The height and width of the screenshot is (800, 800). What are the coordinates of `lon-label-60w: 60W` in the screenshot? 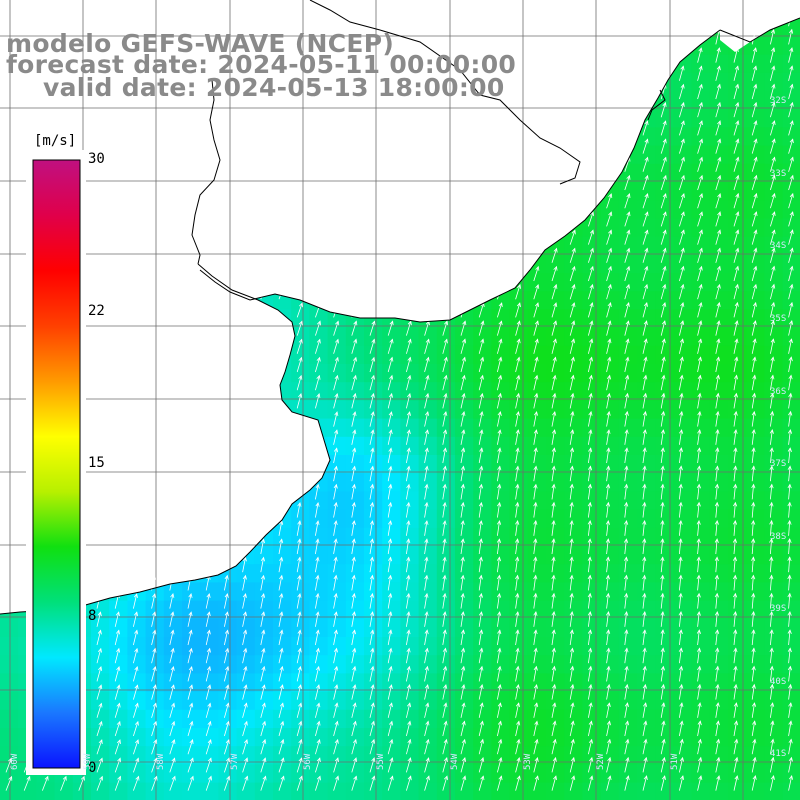 It's located at (15, 761).